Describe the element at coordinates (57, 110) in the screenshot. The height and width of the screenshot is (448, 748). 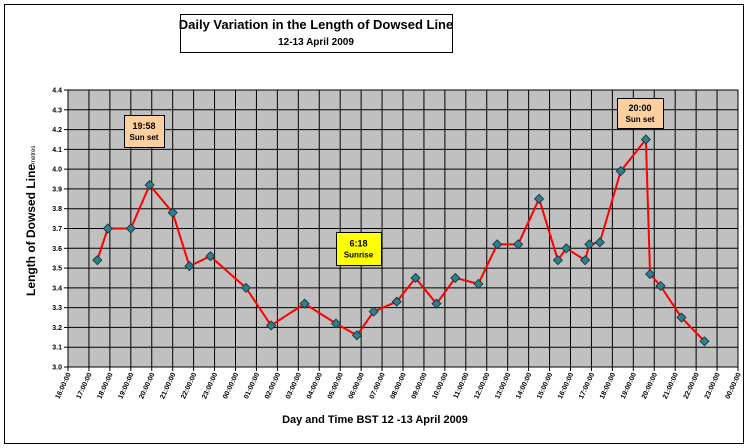
I see `y-tick-label: 4.3` at that location.